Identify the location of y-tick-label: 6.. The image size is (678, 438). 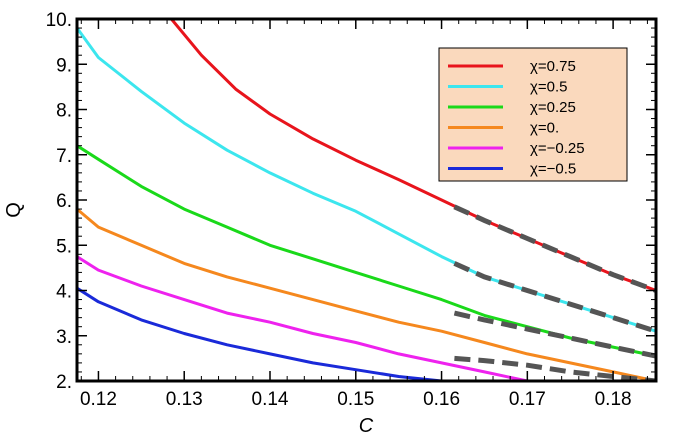
(64, 201).